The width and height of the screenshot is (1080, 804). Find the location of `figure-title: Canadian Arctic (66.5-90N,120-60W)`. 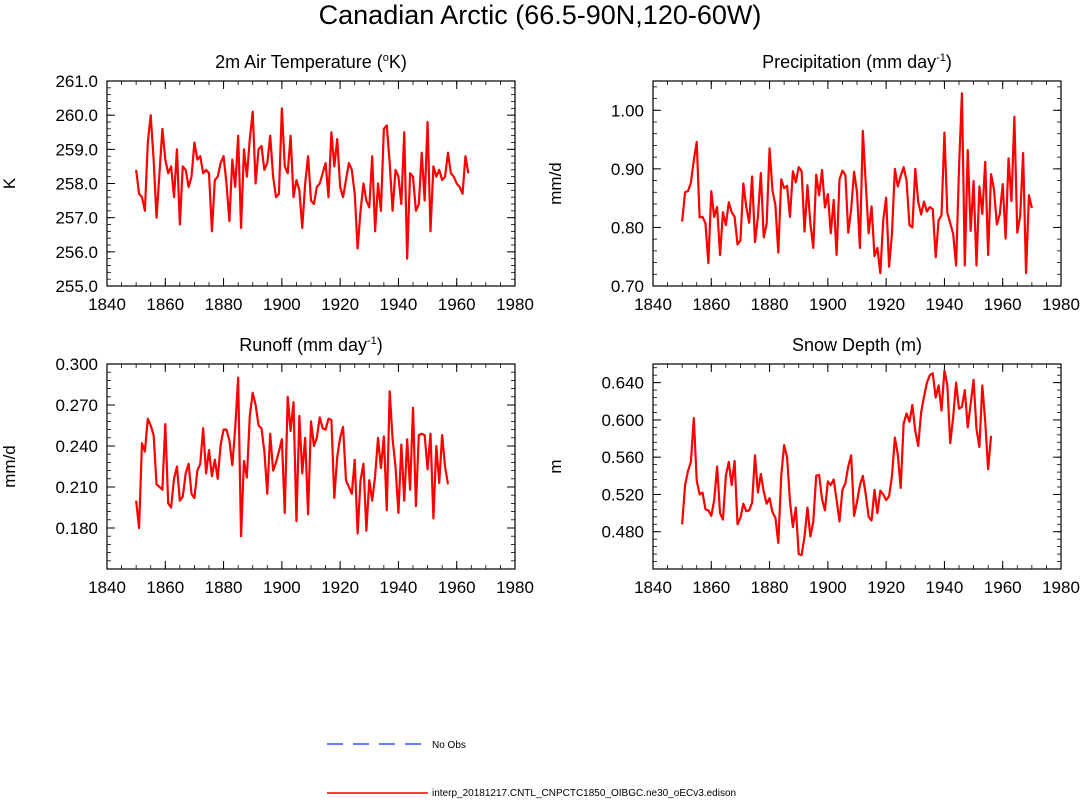

figure-title: Canadian Arctic (66.5-90N,120-60W) is located at coordinates (540, 15).